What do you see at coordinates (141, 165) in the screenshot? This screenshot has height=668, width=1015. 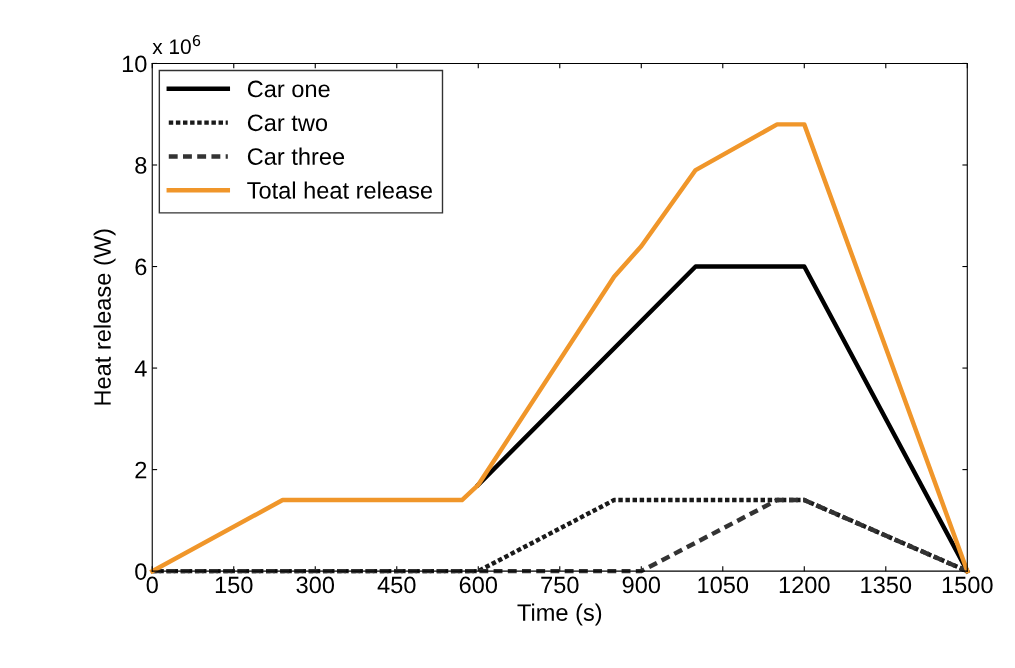 I see `y-tick-label: 8` at bounding box center [141, 165].